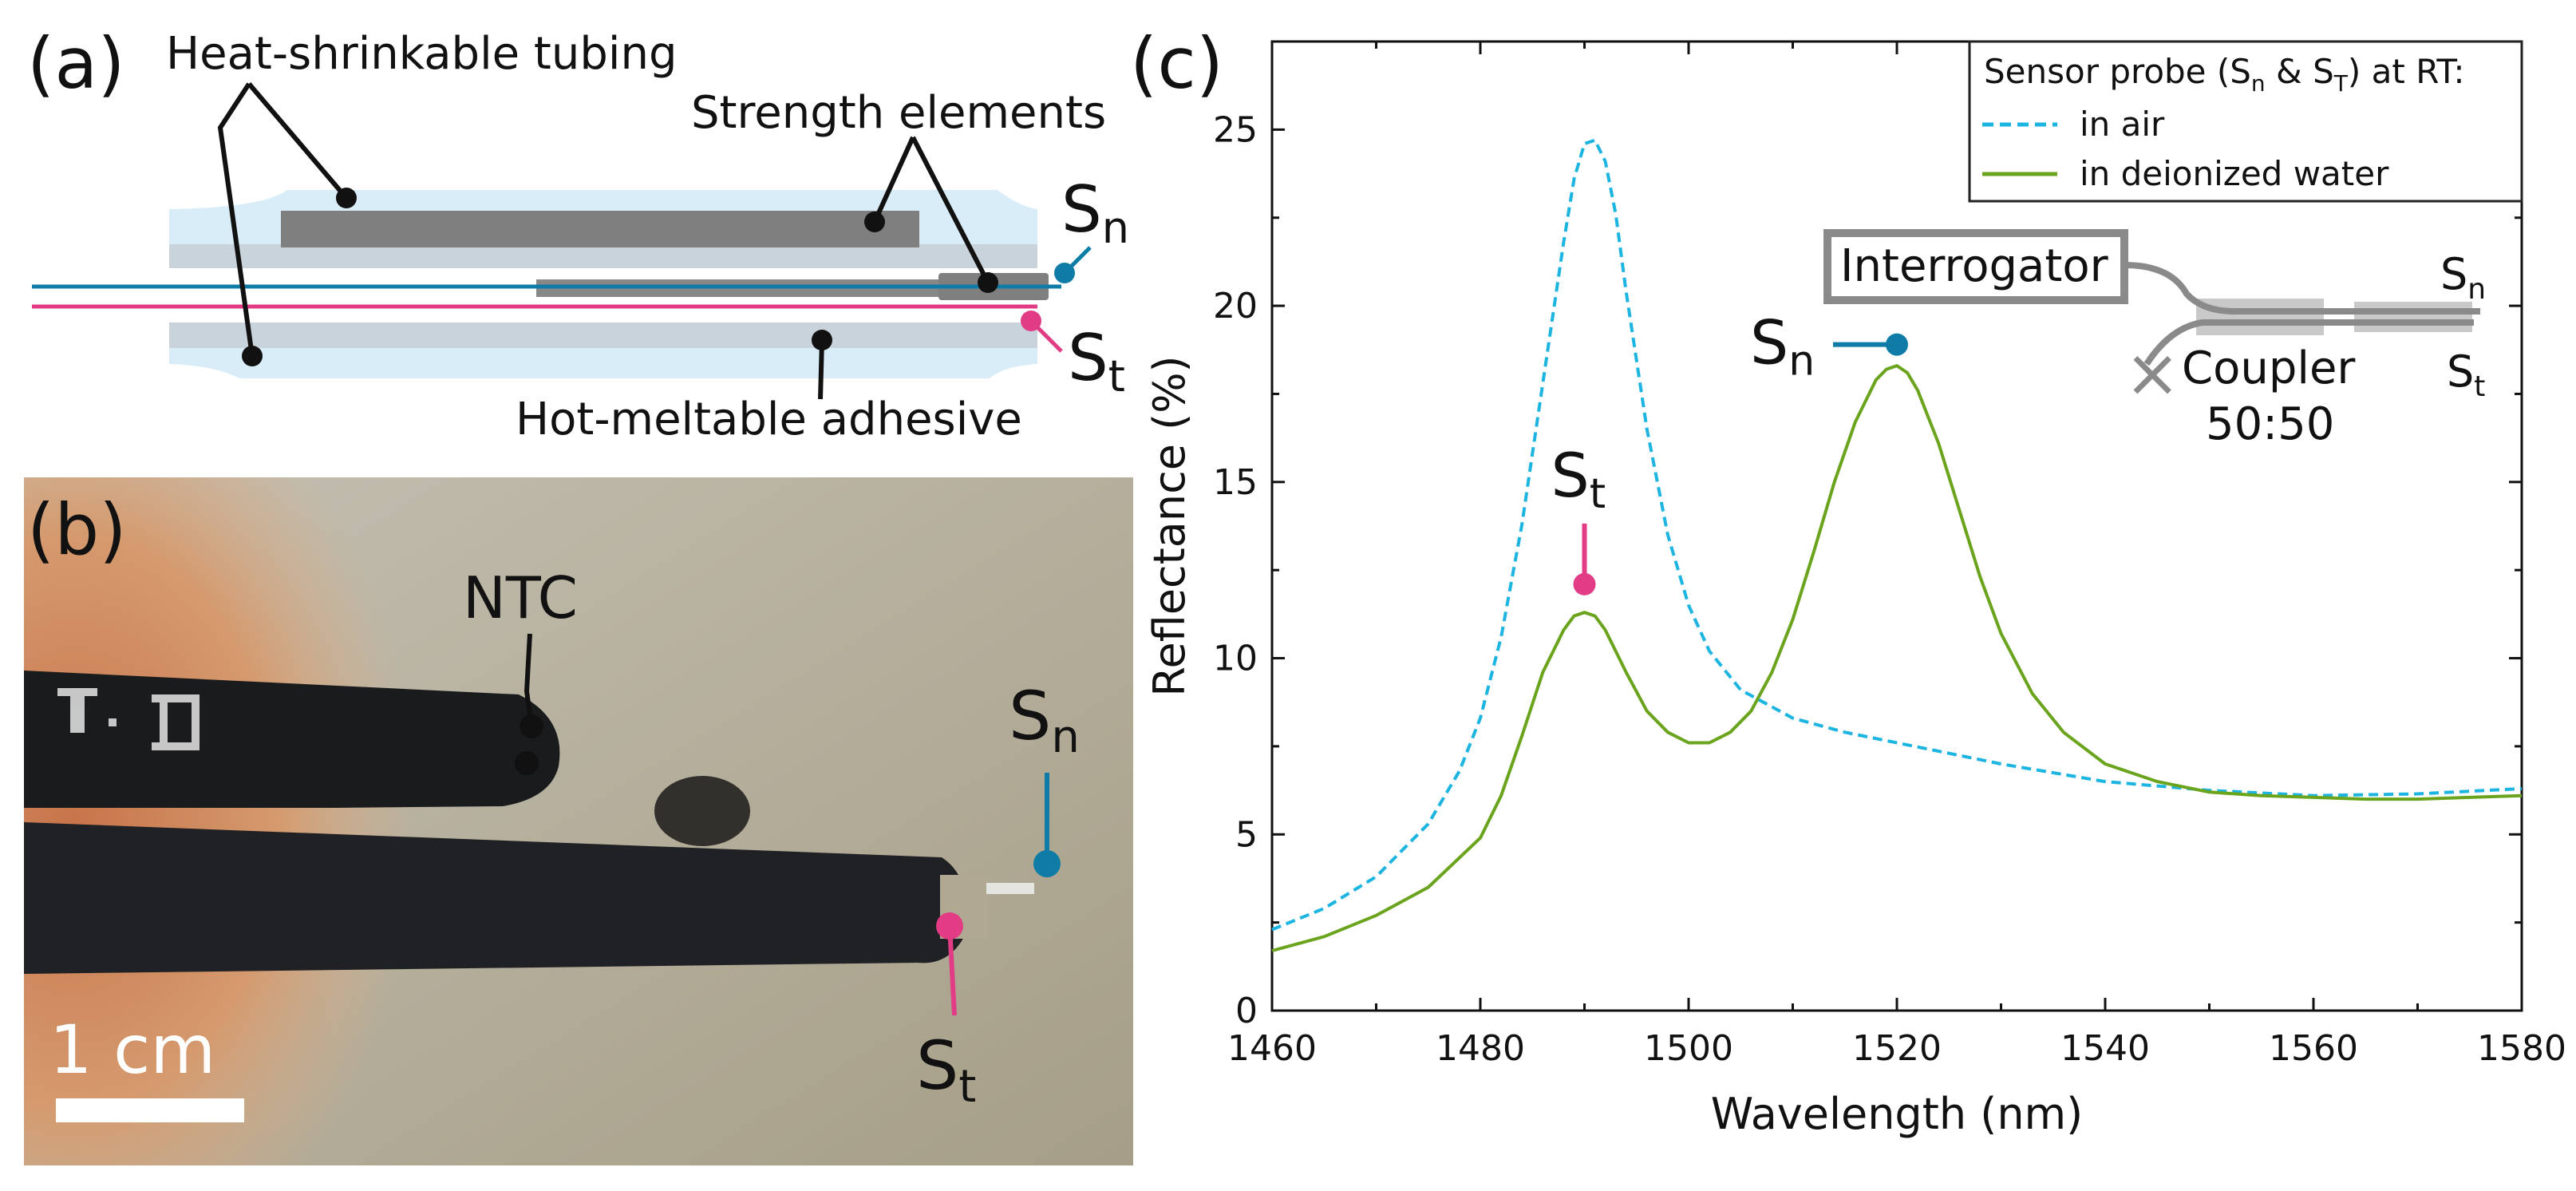 Image resolution: width=2576 pixels, height=1191 pixels. Describe the element at coordinates (1235, 483) in the screenshot. I see `y-tick-label: 15` at that location.